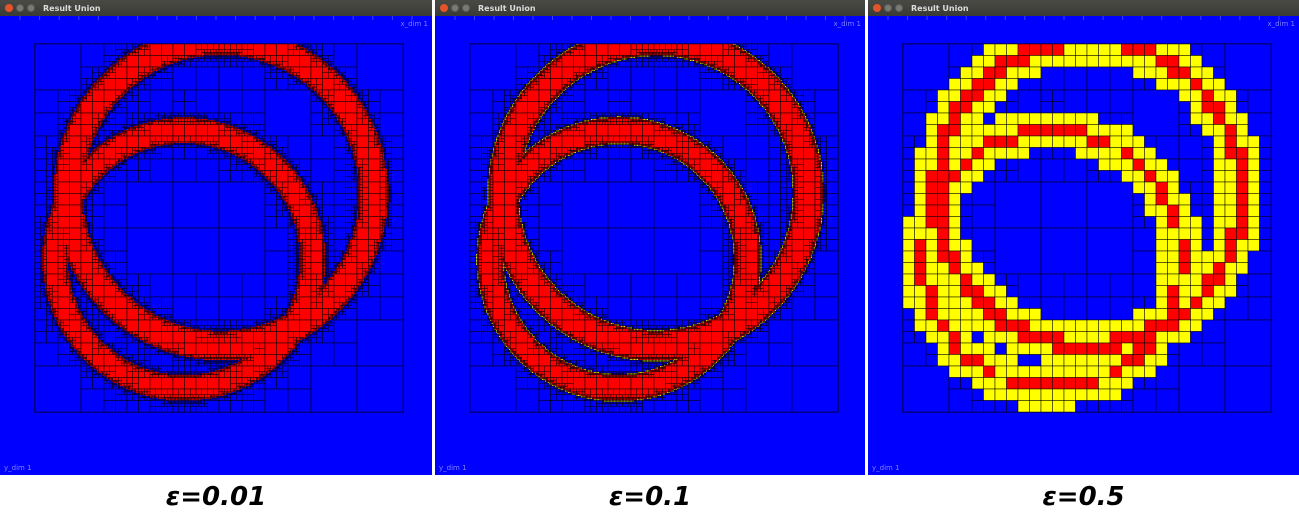 This screenshot has width=1299, height=517. What do you see at coordinates (20, 8) in the screenshot?
I see `minimize-icon` at bounding box center [20, 8].